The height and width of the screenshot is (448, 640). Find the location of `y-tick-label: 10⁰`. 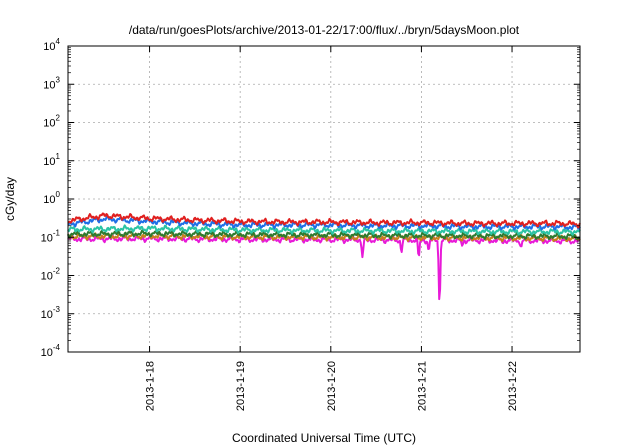

y-tick-label: 10⁰ is located at coordinates (51, 198).